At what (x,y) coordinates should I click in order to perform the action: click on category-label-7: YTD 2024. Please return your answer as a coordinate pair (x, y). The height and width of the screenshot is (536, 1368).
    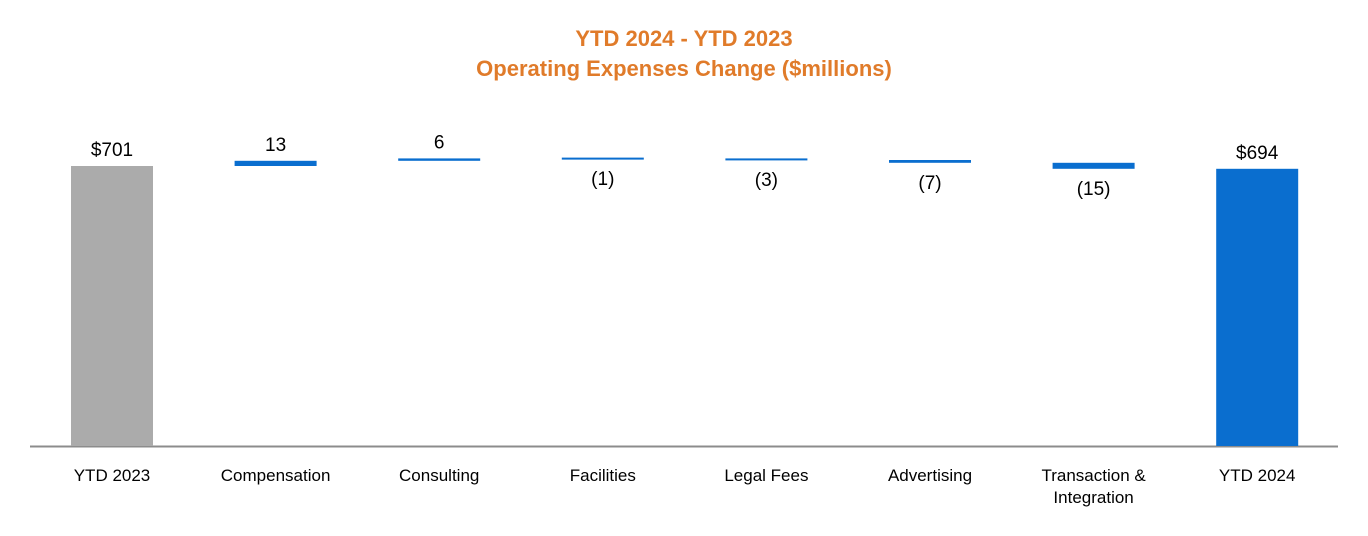
    Looking at the image, I should click on (1257, 475).